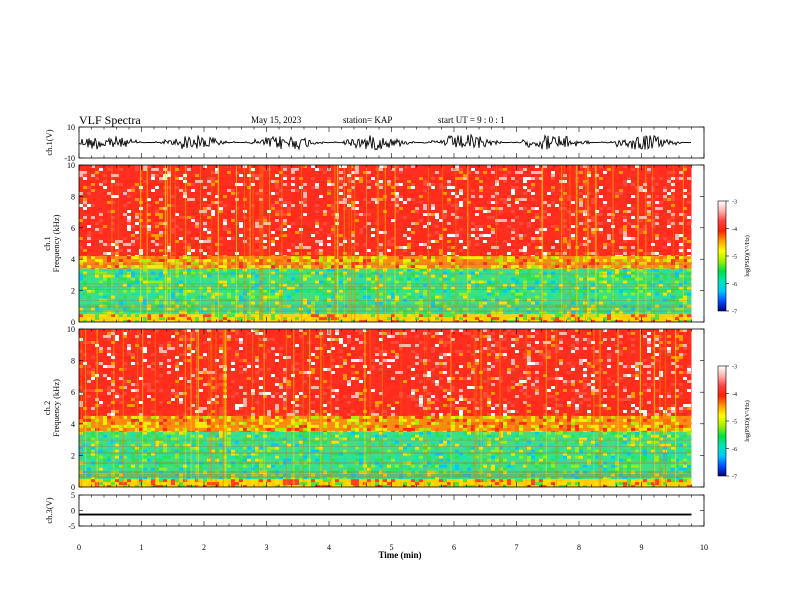 The image size is (792, 612). I want to click on impulse-streak, so click(542, 243).